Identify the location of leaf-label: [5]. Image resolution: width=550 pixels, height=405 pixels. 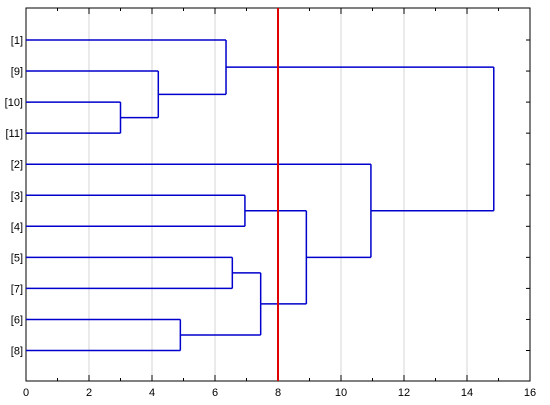
(17, 258).